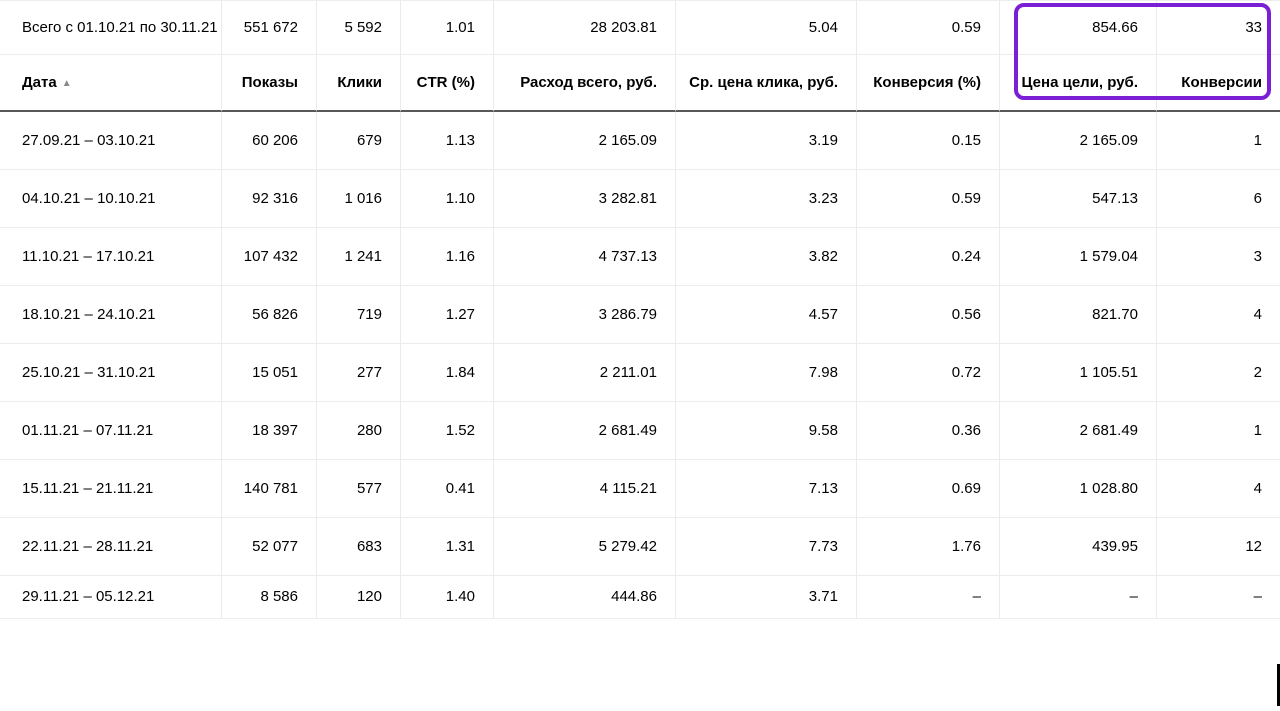  Describe the element at coordinates (269, 83) in the screenshot. I see `column-header-impressions: Показы` at that location.